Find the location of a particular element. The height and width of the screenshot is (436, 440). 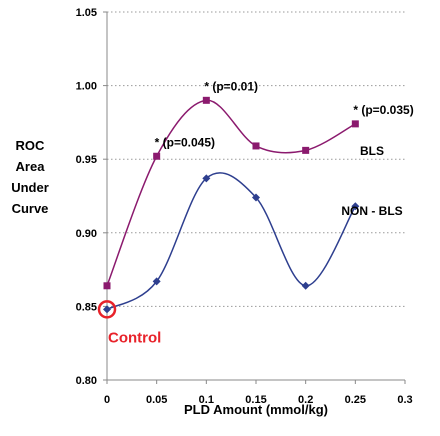

y-tick-label-0.95: 0.95 is located at coordinates (86, 160).